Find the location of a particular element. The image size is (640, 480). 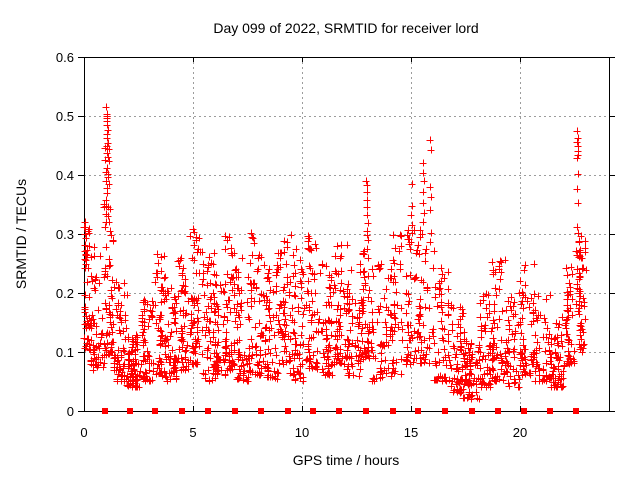

x-tick-label: 5 is located at coordinates (192, 432).